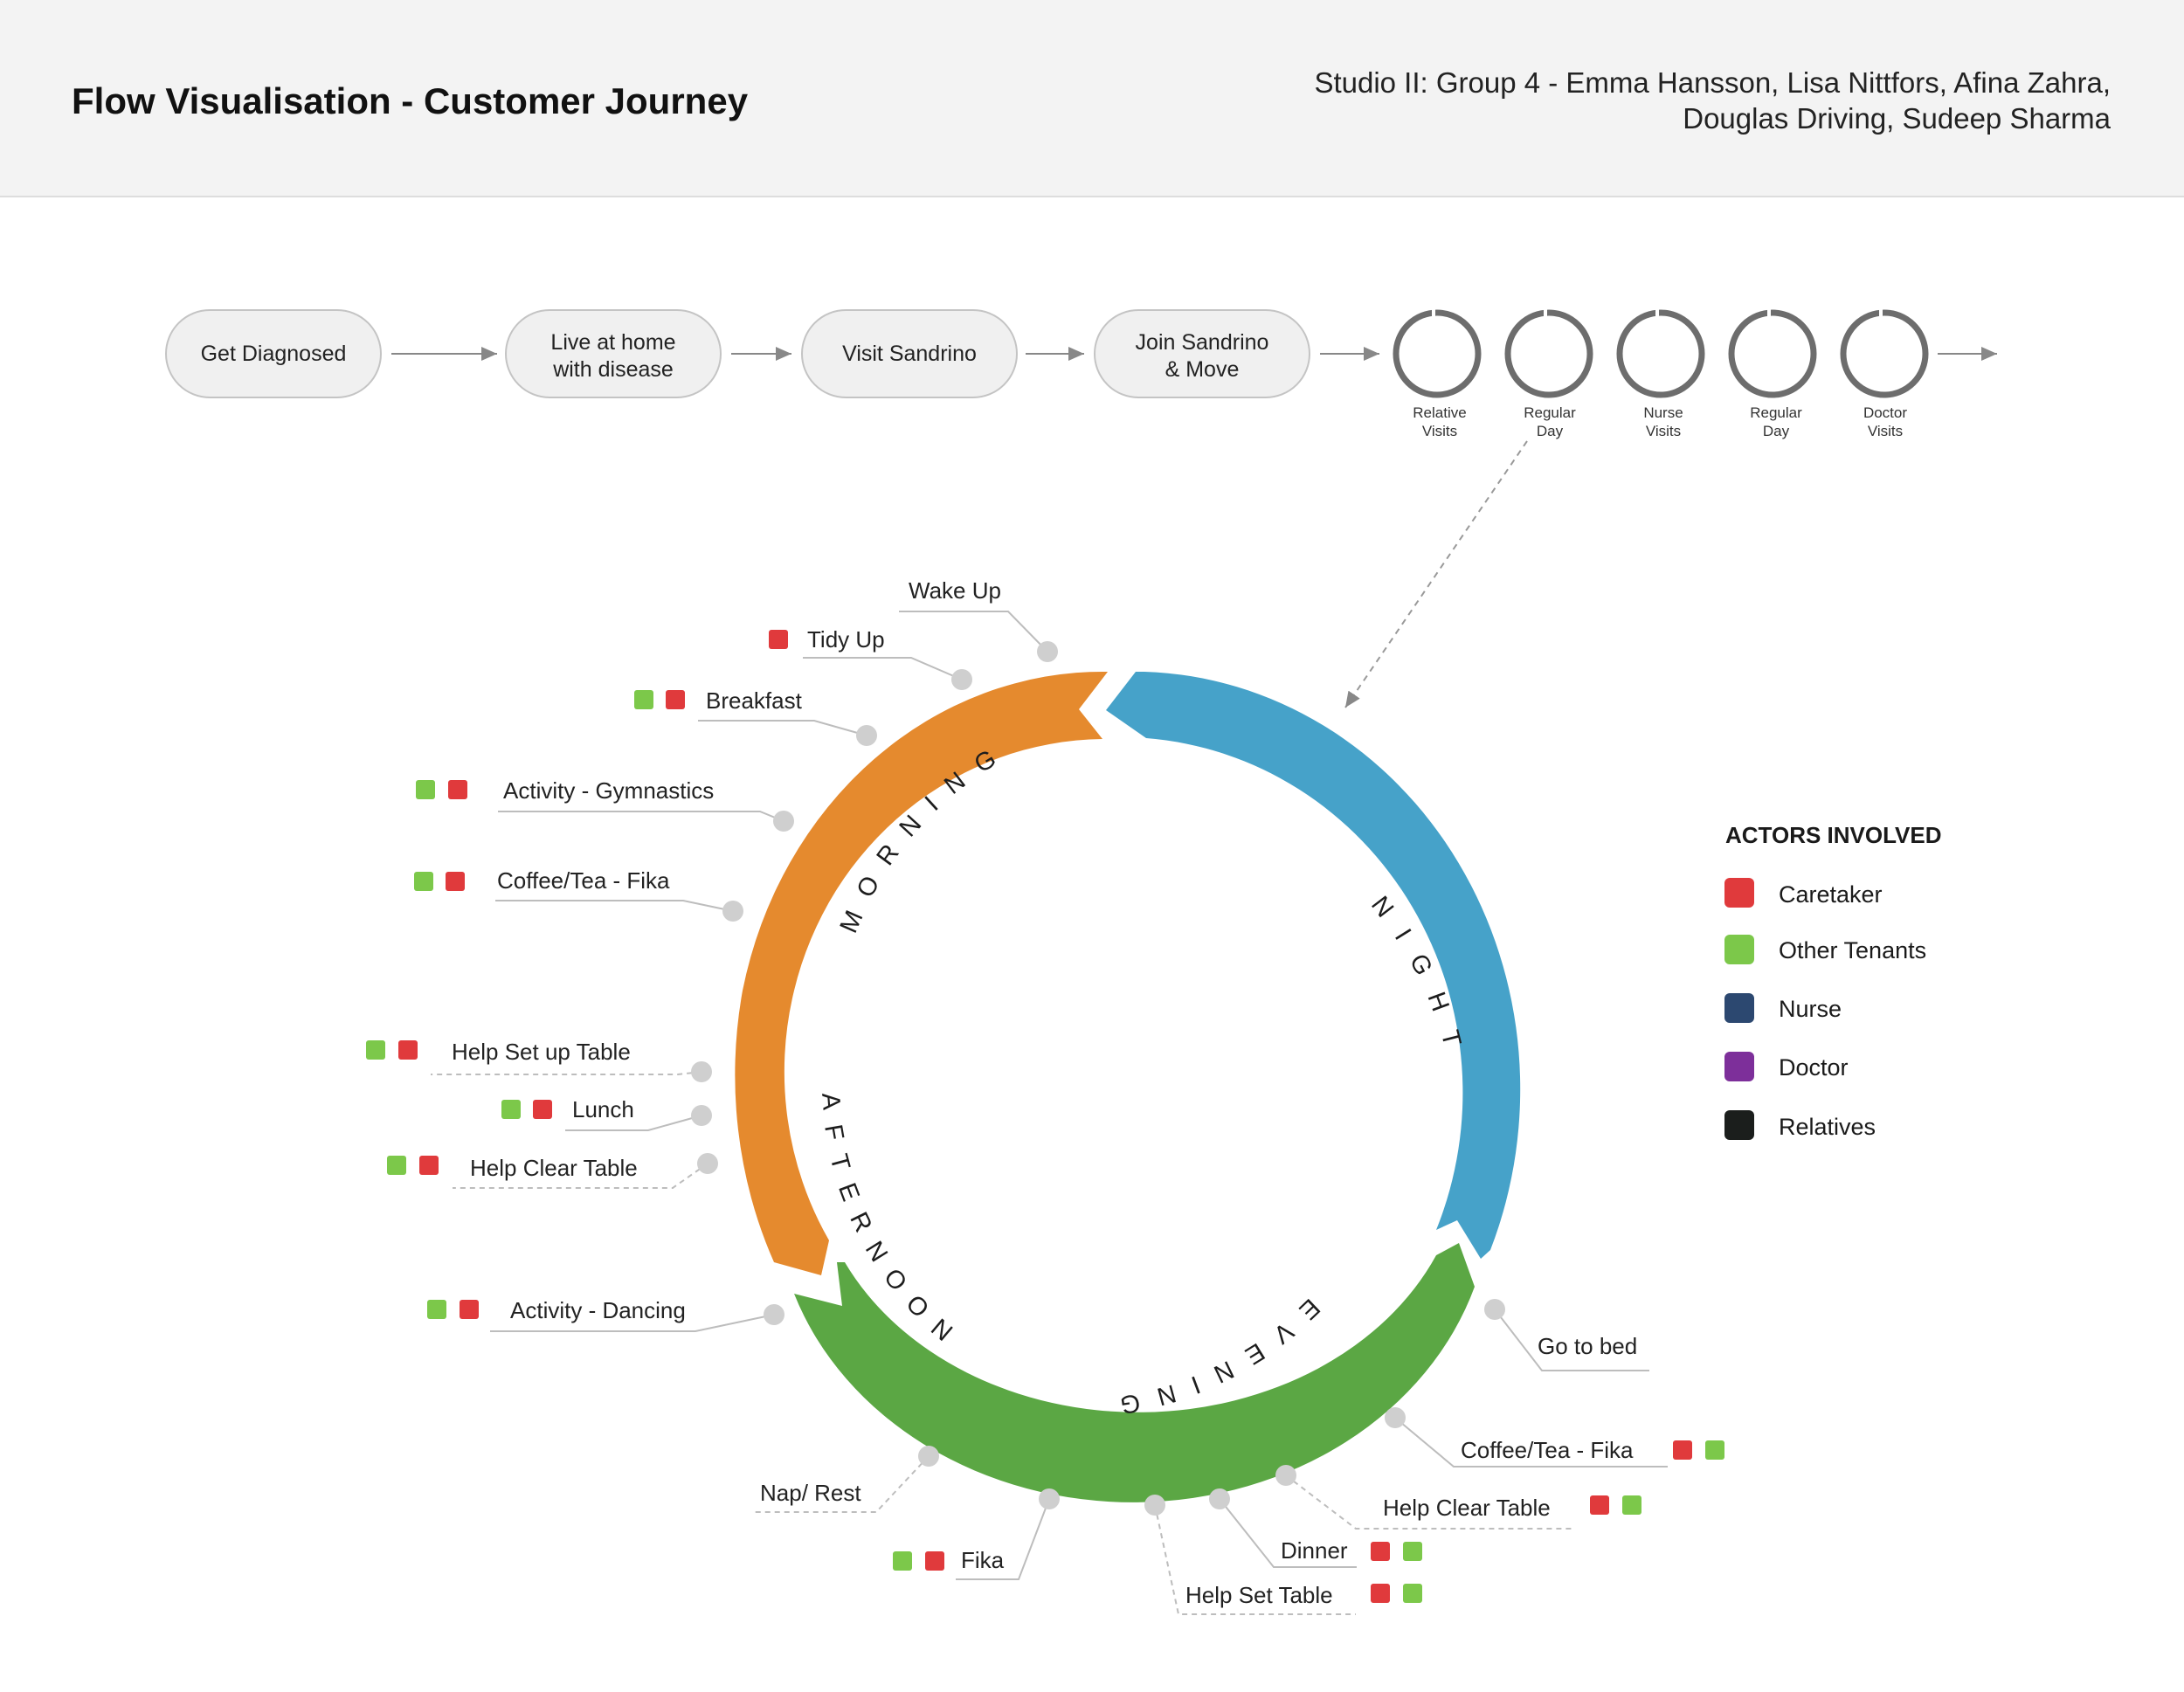 This screenshot has width=2184, height=1692. I want to click on activity-annotation: Tidy Up, so click(870, 658).